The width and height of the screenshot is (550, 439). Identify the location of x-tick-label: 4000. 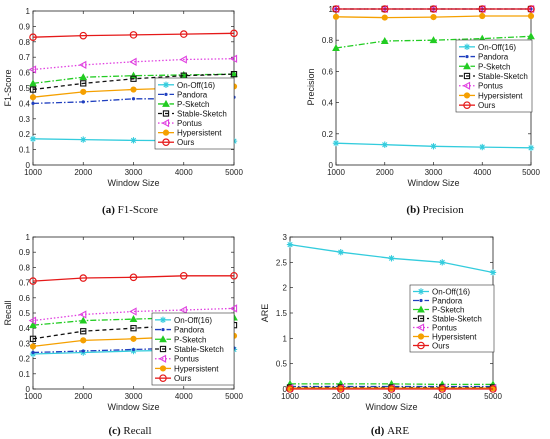
(482, 172).